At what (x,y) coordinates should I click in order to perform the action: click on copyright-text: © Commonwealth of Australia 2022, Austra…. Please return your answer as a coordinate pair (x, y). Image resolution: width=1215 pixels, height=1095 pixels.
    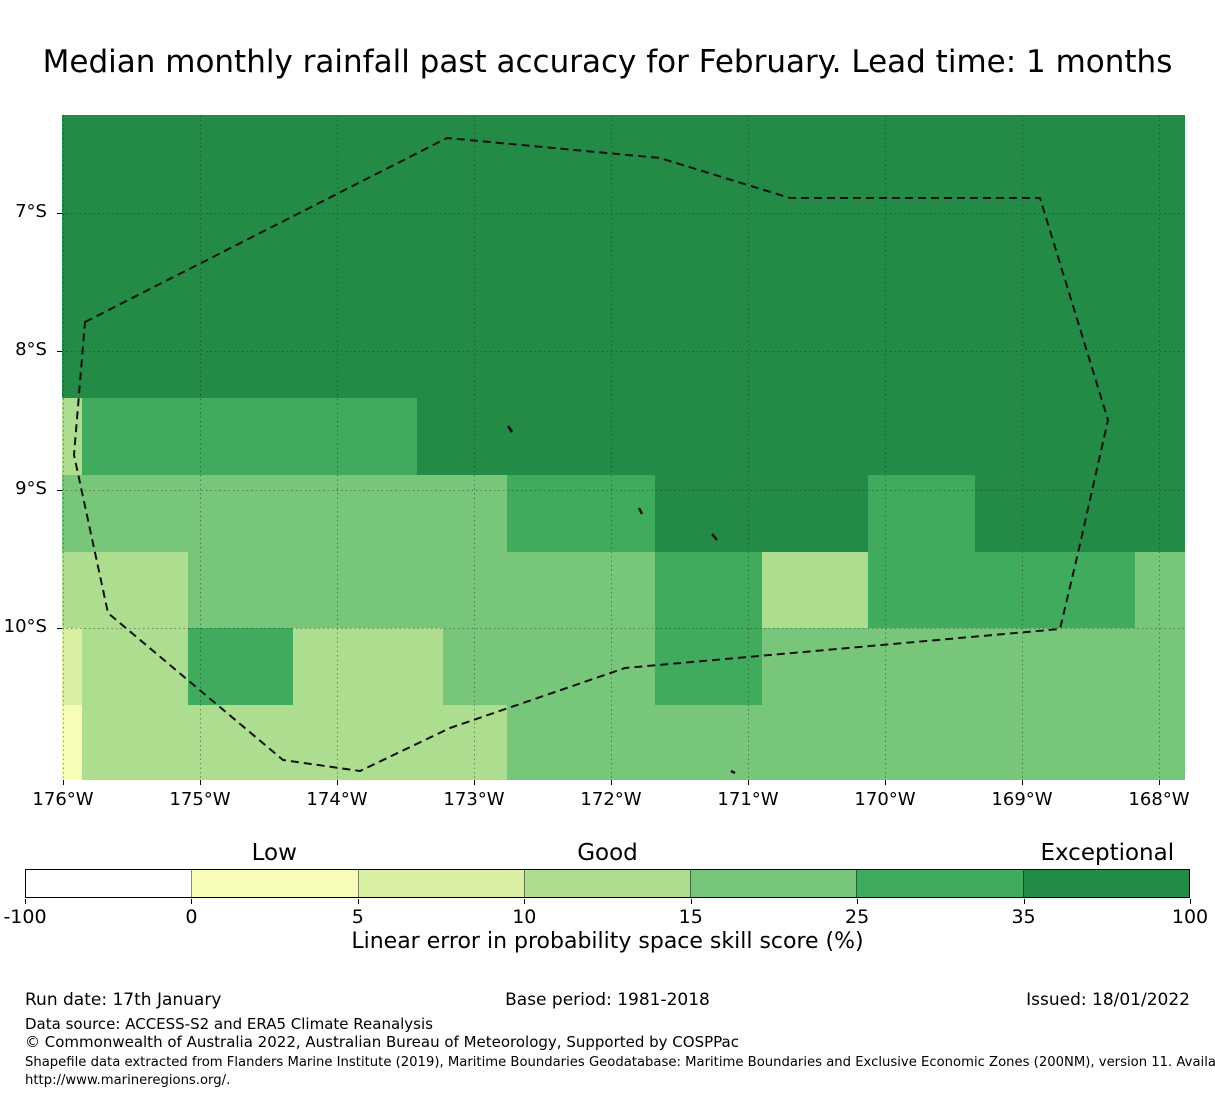
    Looking at the image, I should click on (382, 1042).